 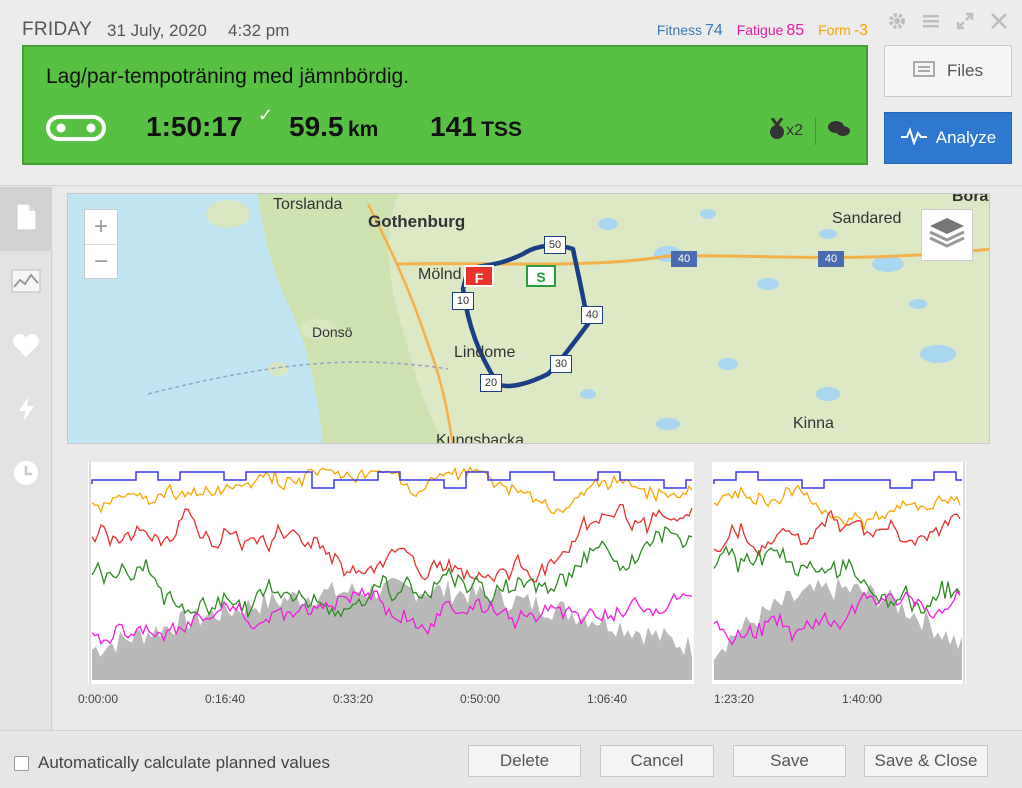 I want to click on sidebar-item-chart, so click(x=26, y=283).